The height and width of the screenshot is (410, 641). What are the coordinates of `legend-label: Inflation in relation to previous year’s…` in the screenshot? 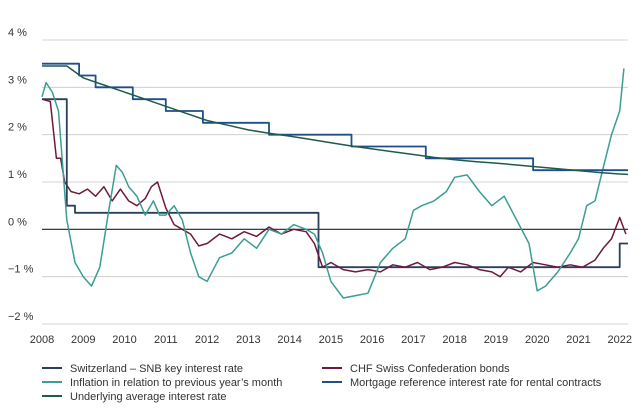 It's located at (176, 383).